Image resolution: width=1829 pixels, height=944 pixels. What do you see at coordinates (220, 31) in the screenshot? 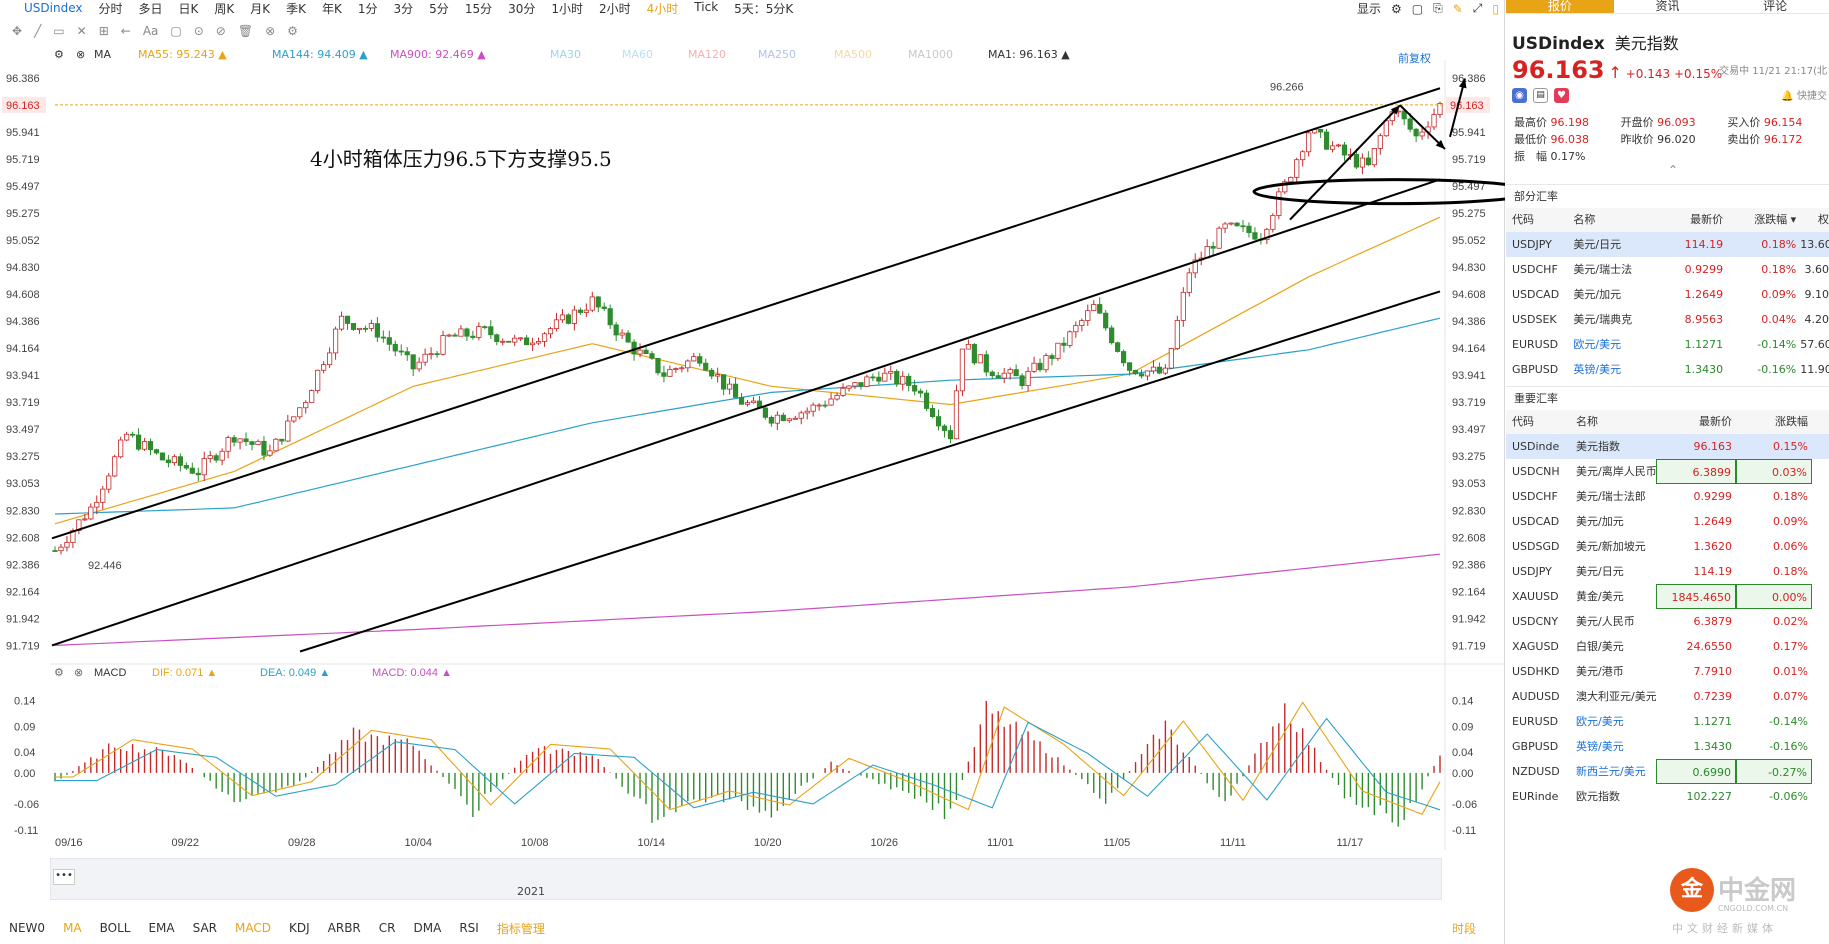
I see `drawing-tool-icon: ⊘` at bounding box center [220, 31].